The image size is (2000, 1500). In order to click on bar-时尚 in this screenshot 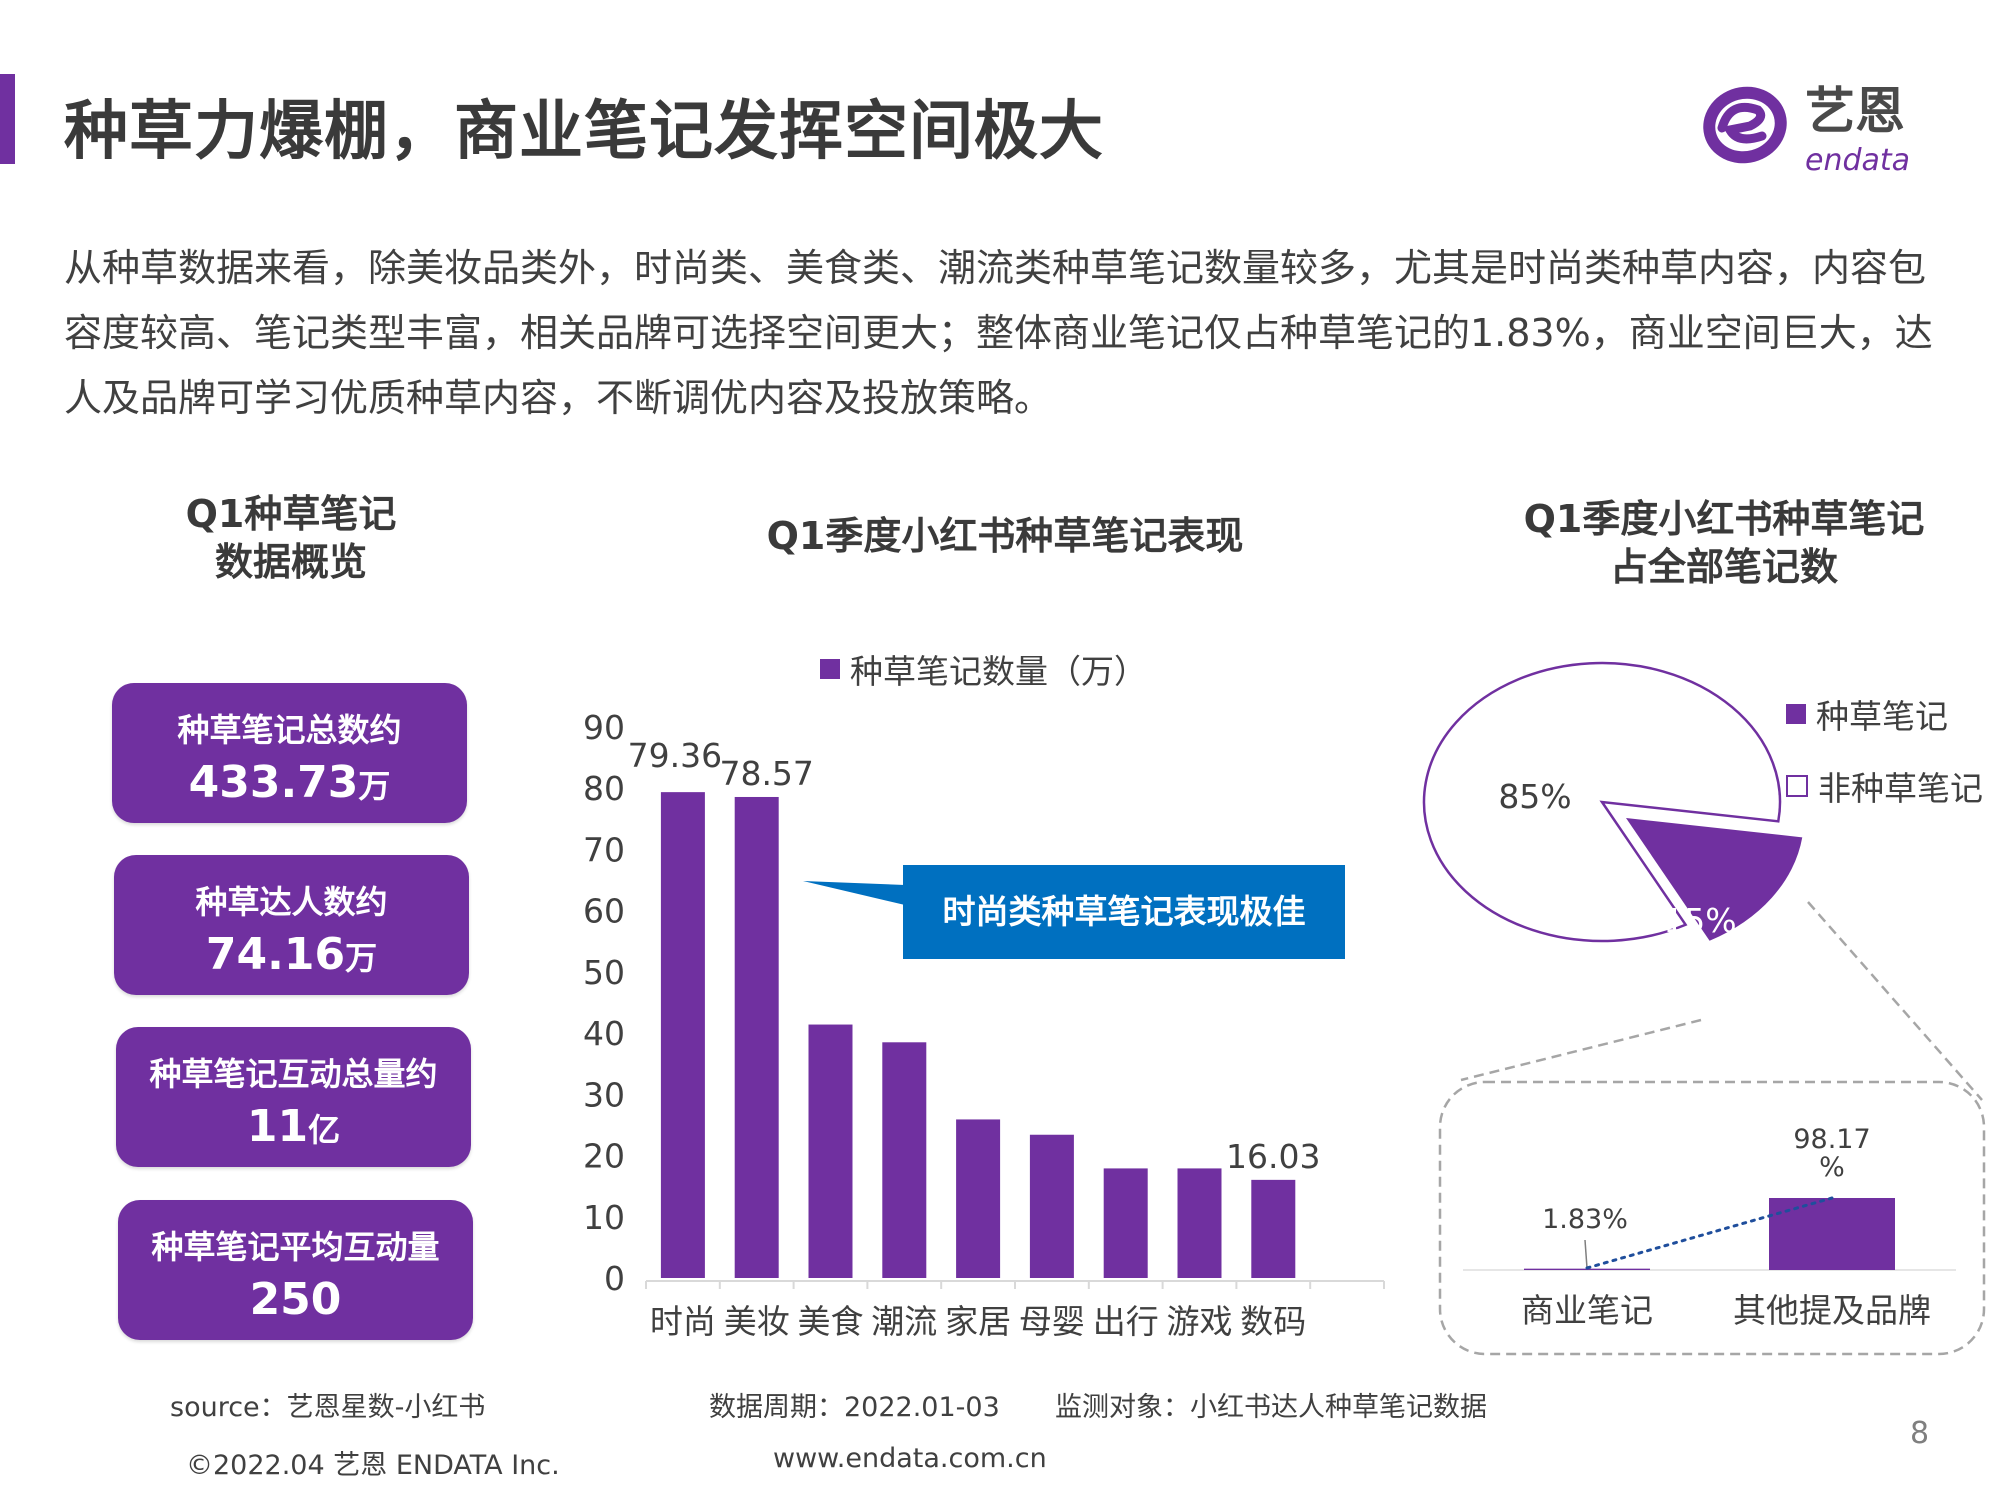, I will do `click(682, 1035)`.